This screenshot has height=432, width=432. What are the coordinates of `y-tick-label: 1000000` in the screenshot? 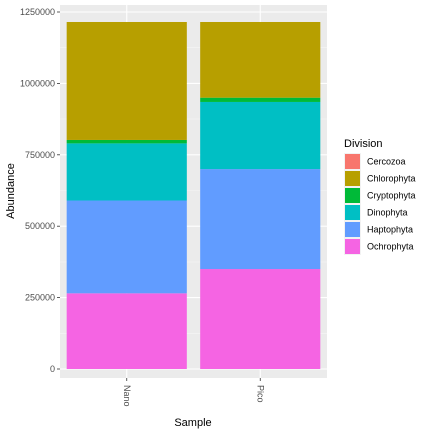 It's located at (37, 83).